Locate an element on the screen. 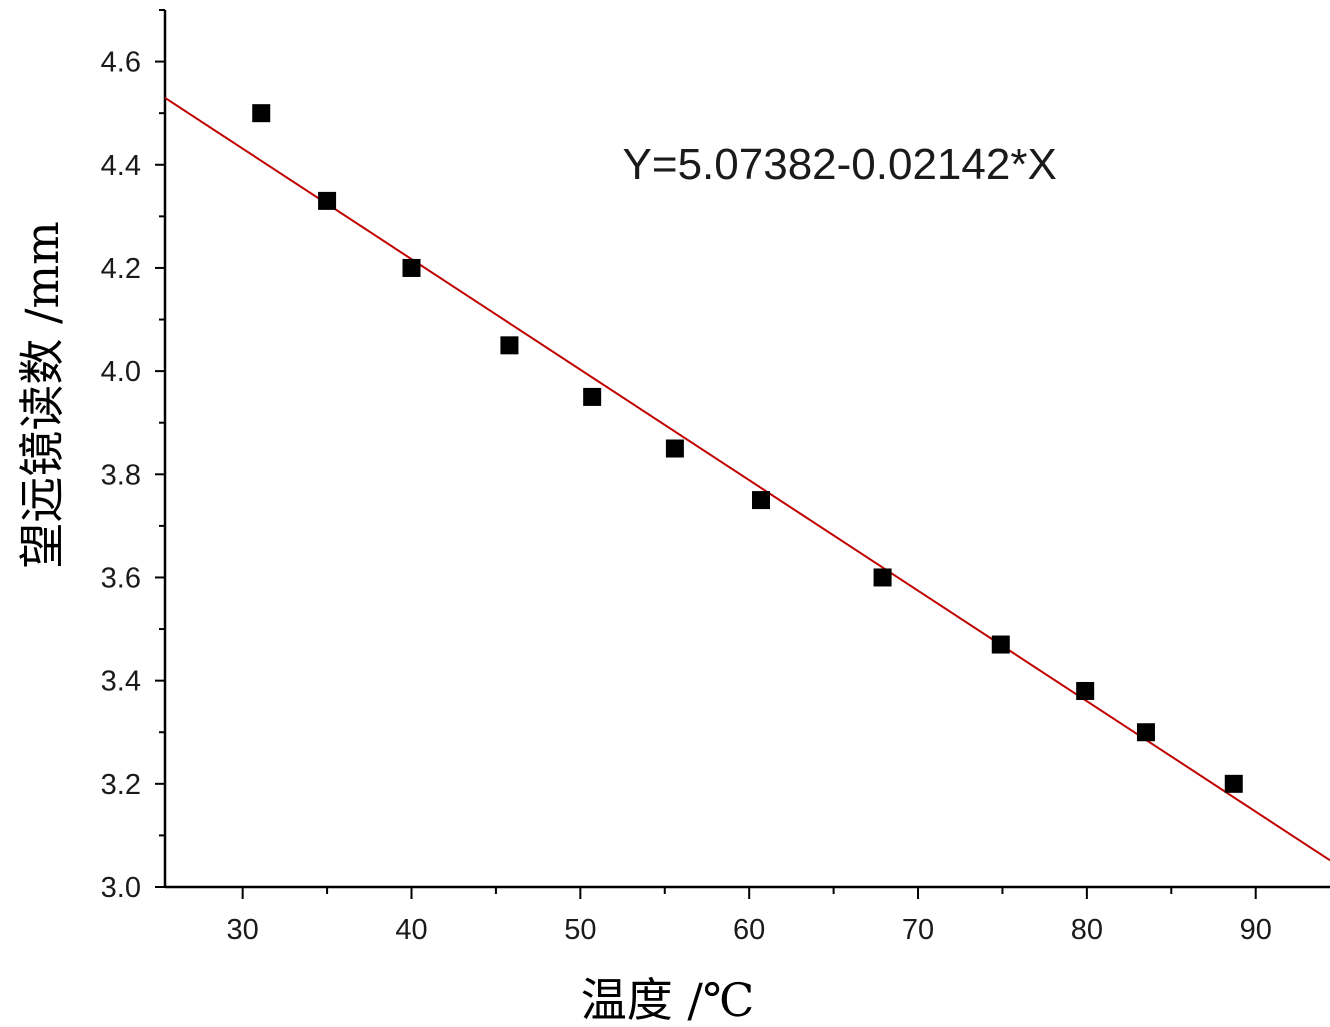 Image resolution: width=1330 pixels, height=1027 pixels. y-tick-label: 3.2 is located at coordinates (121, 785).